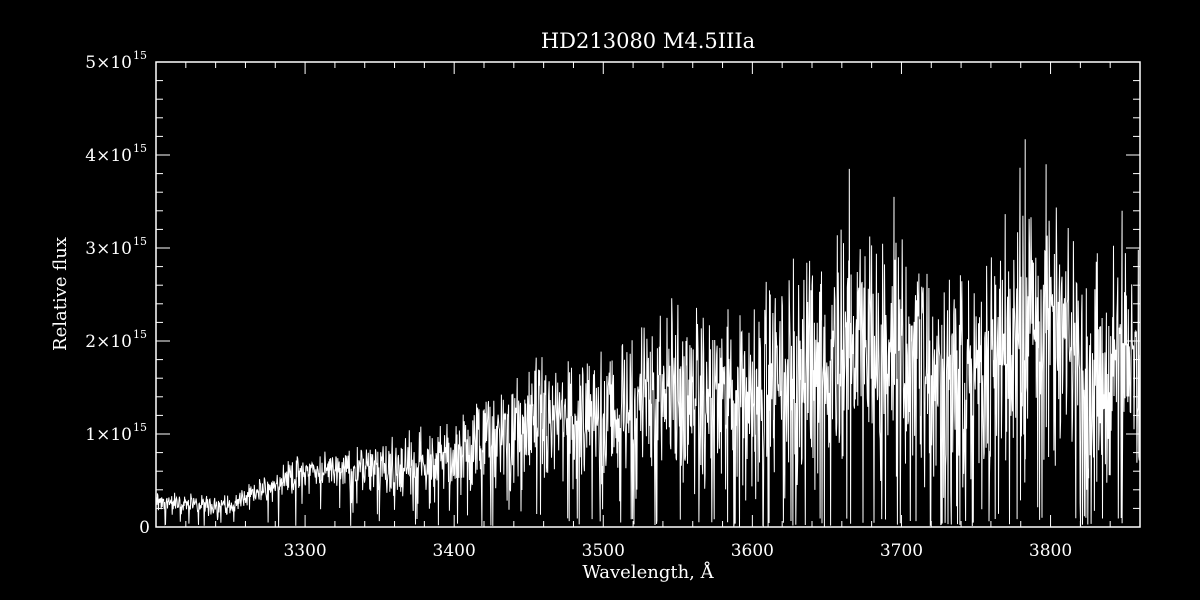 The height and width of the screenshot is (600, 1200). I want to click on y-tick-label: 4×10, so click(108, 156).